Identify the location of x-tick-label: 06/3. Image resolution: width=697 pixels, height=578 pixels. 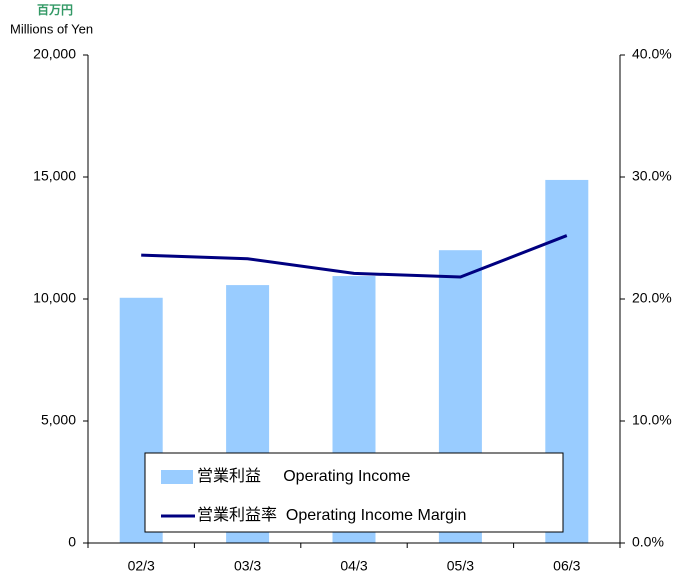
(566, 566).